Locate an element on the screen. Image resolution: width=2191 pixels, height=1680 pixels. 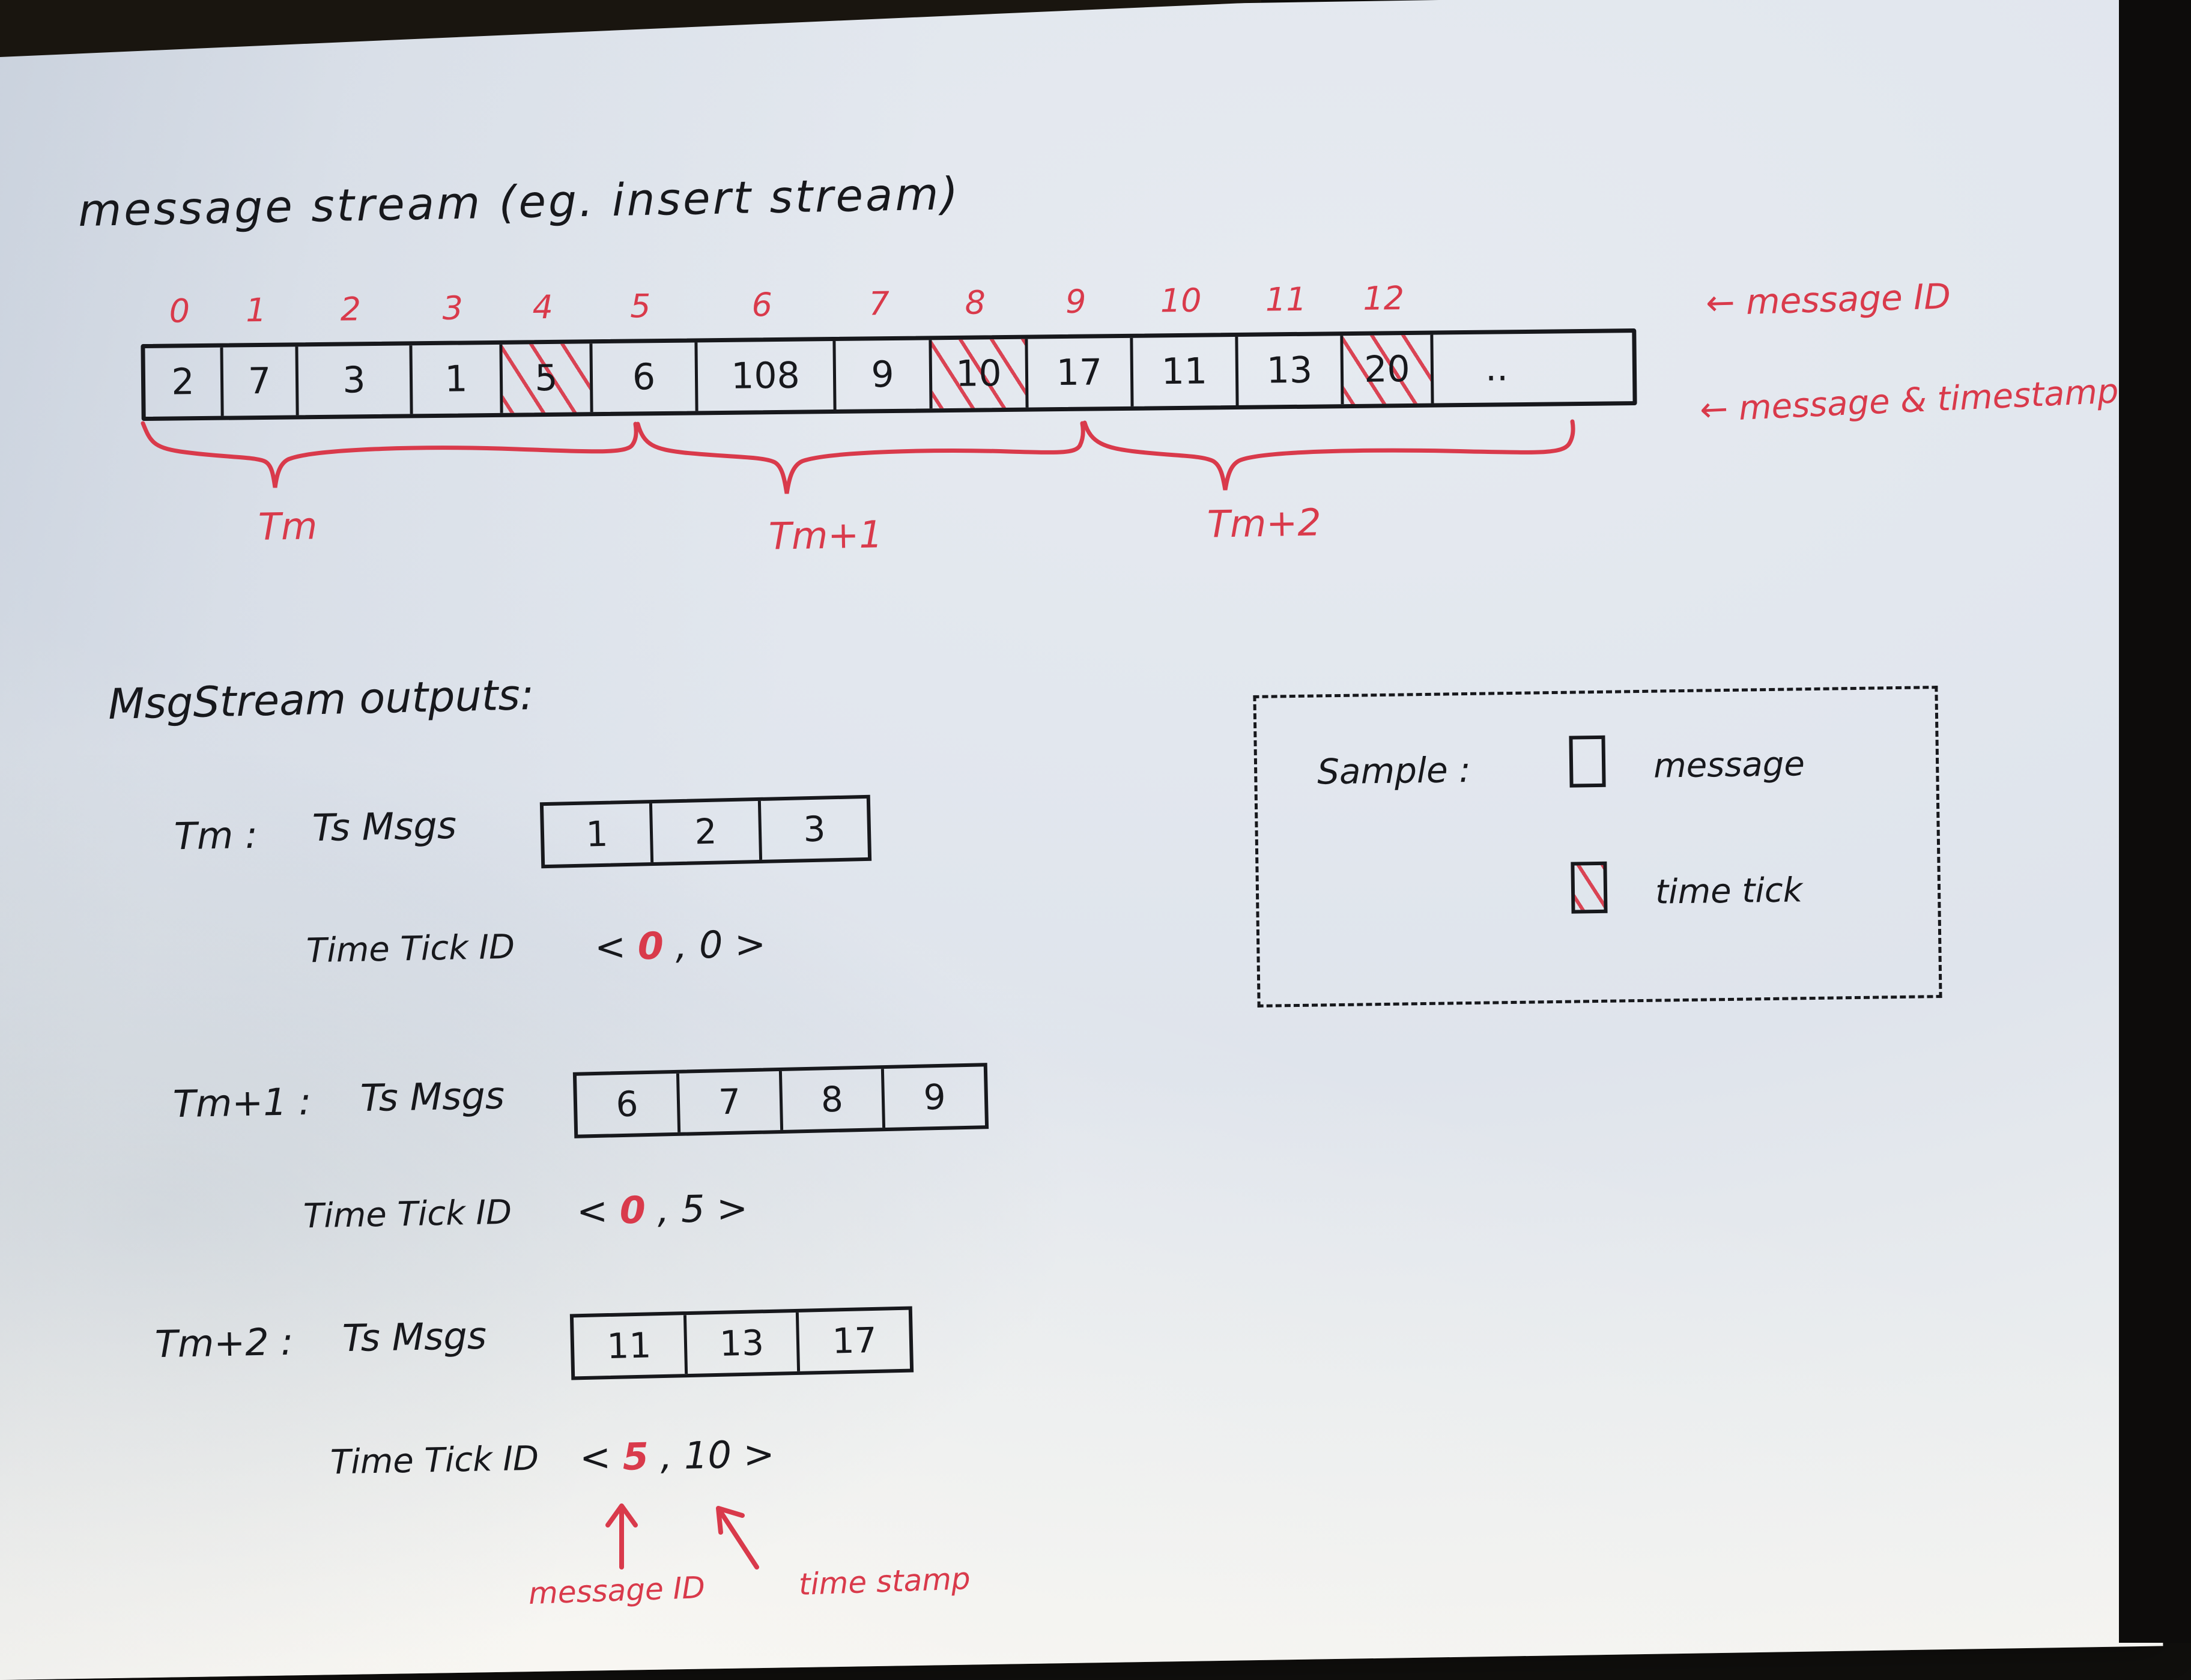
callout-timestamp: time stamp is located at coordinates (884, 1581).